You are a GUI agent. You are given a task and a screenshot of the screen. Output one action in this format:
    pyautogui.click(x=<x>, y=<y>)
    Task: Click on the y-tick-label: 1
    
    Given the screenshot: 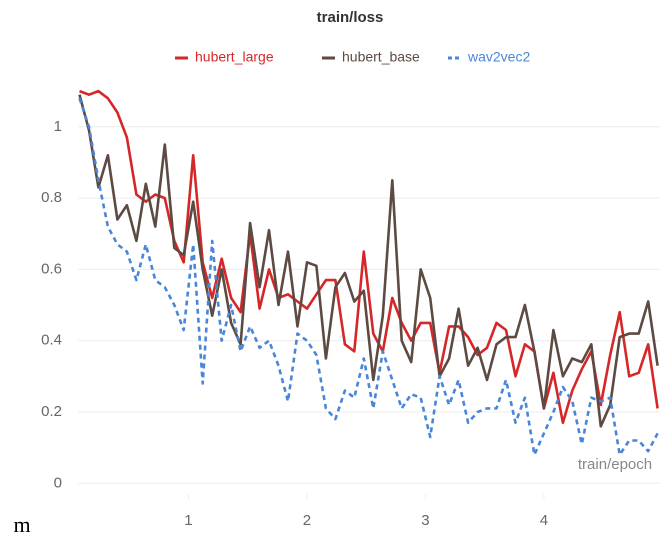 What is the action you would take?
    pyautogui.click(x=58, y=126)
    